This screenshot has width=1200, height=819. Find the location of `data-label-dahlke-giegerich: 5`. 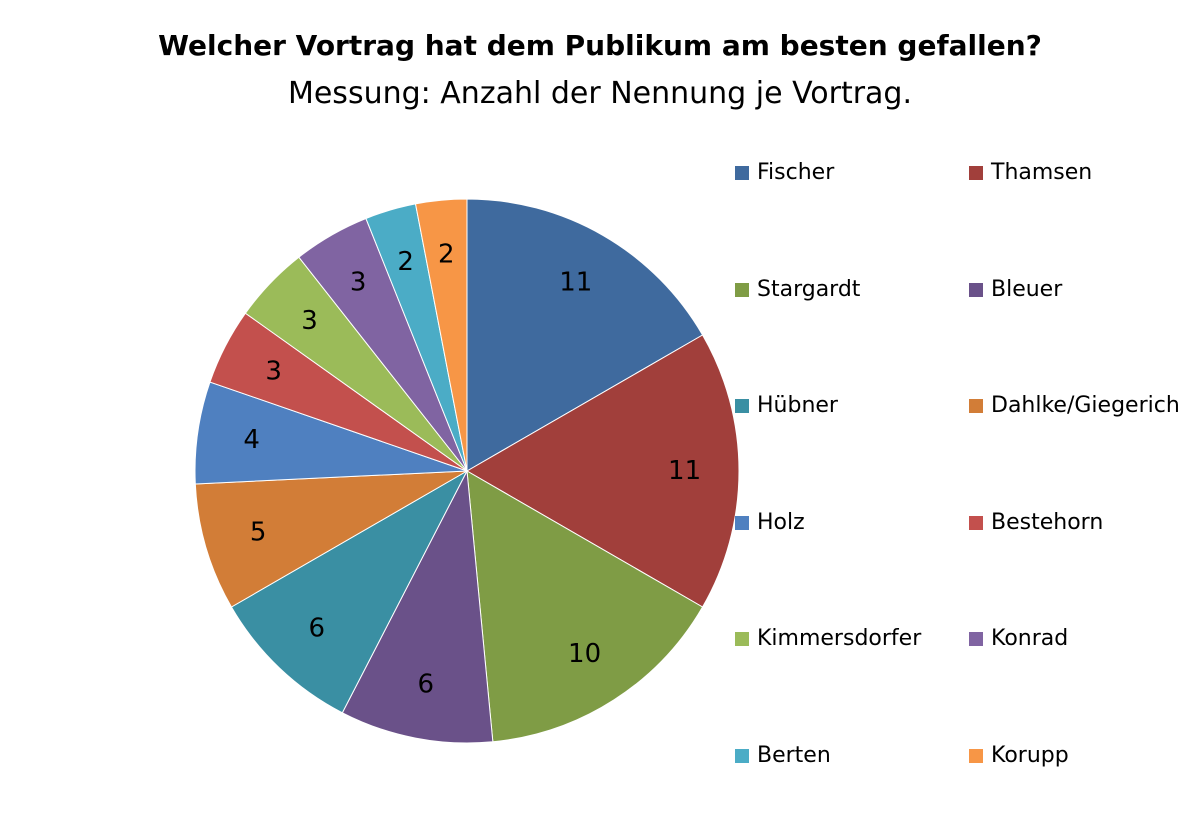

data-label-dahlke-giegerich: 5 is located at coordinates (258, 532).